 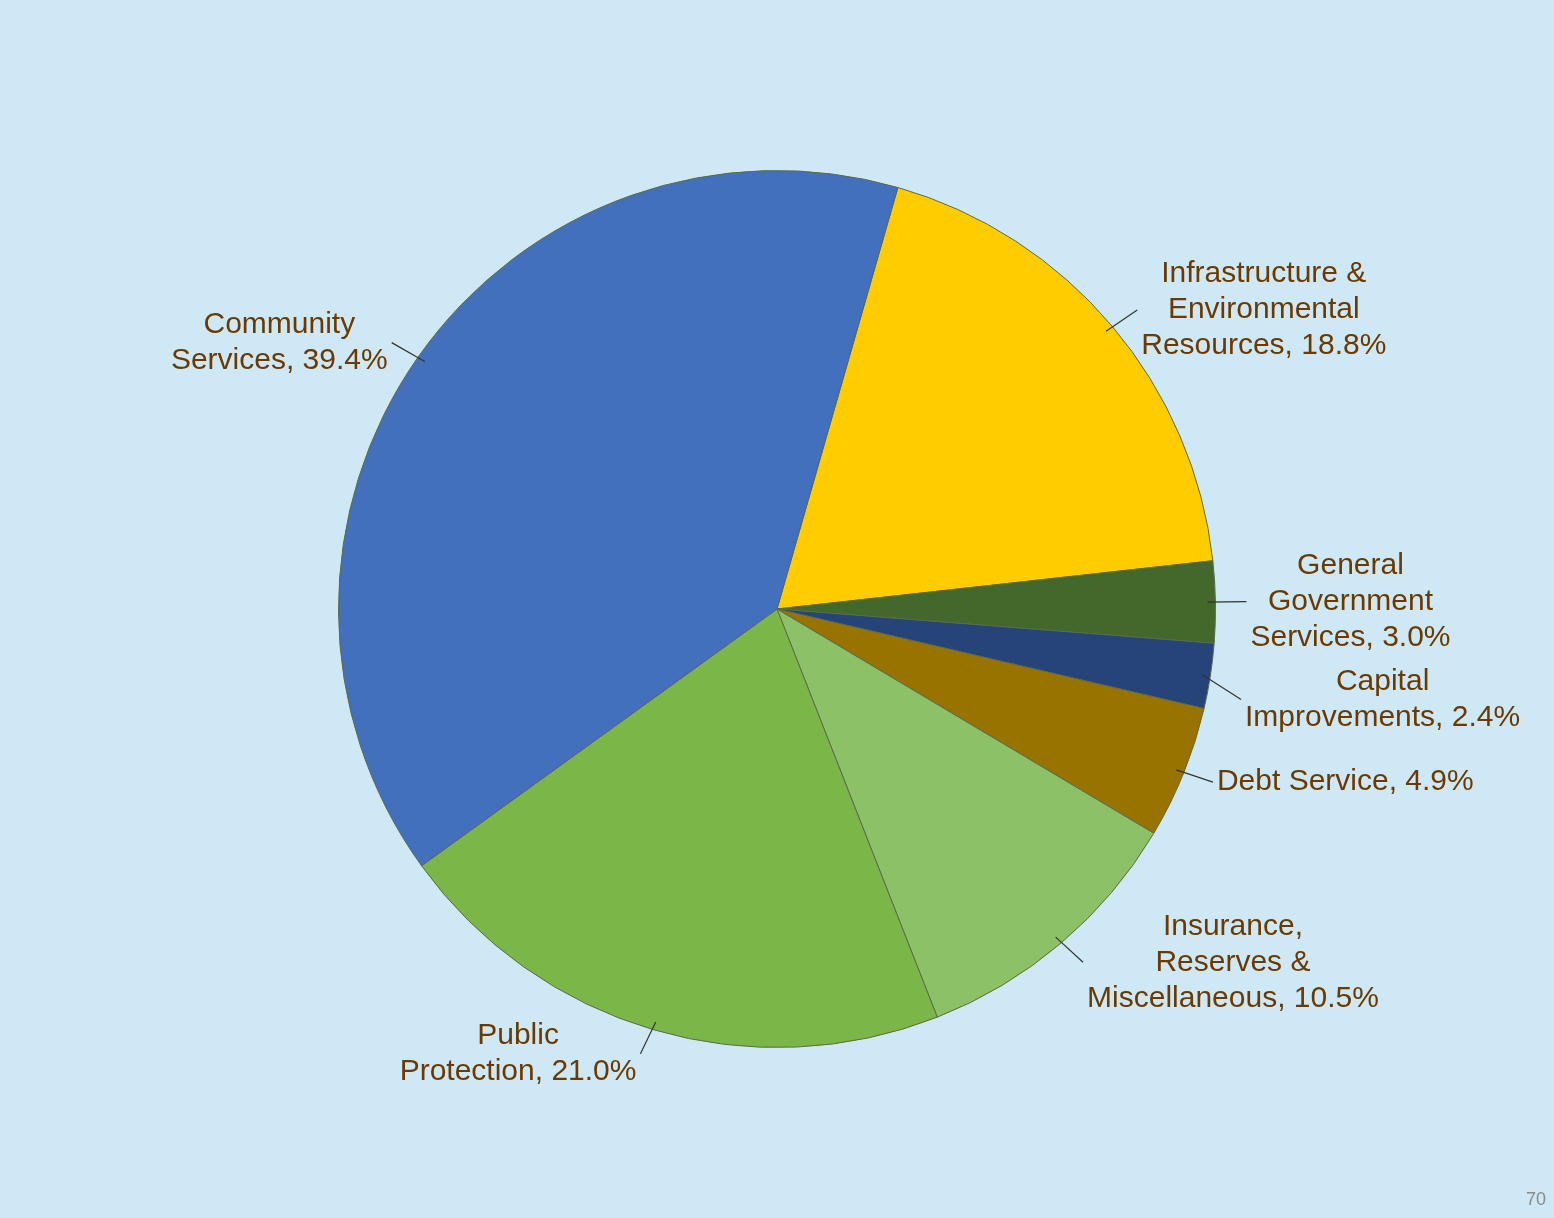 I want to click on slice-label: Public Protection, 21.0%, so click(x=518, y=1051).